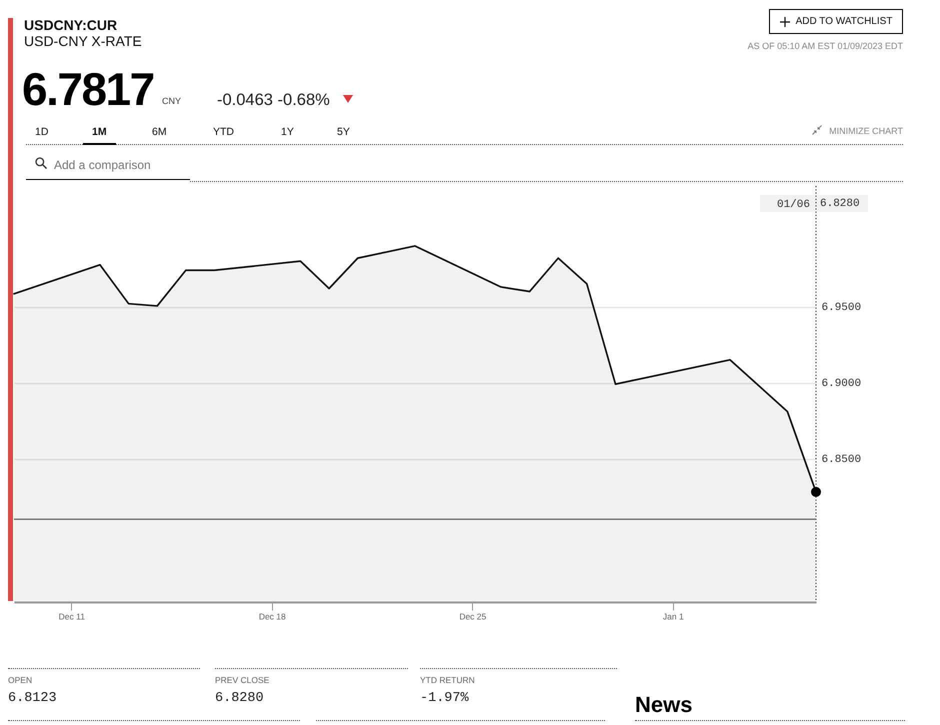 This screenshot has width=940, height=725. I want to click on text: 1M, so click(99, 135).